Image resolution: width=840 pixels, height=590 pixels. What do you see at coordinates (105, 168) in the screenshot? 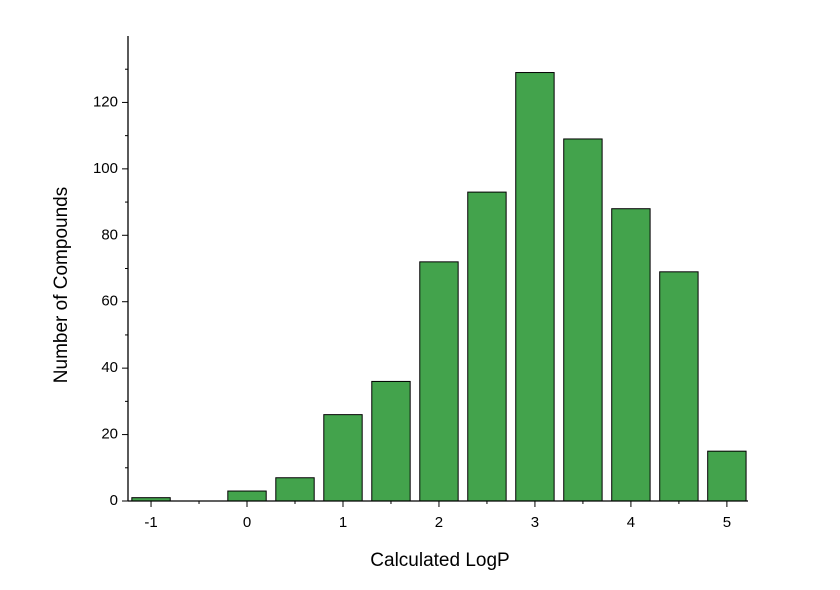
I see `y-tick-label: 100` at bounding box center [105, 168].